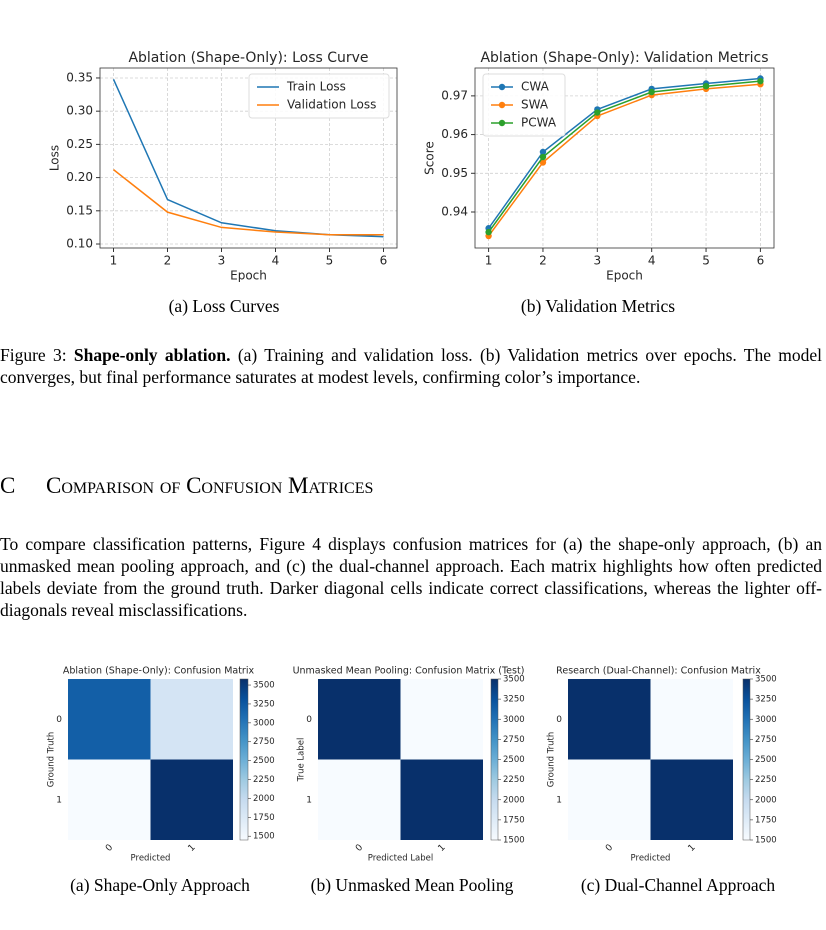 This screenshot has width=826, height=930. Describe the element at coordinates (678, 885) in the screenshot. I see `subcaption: (c) Dual-Channel Approach` at that location.